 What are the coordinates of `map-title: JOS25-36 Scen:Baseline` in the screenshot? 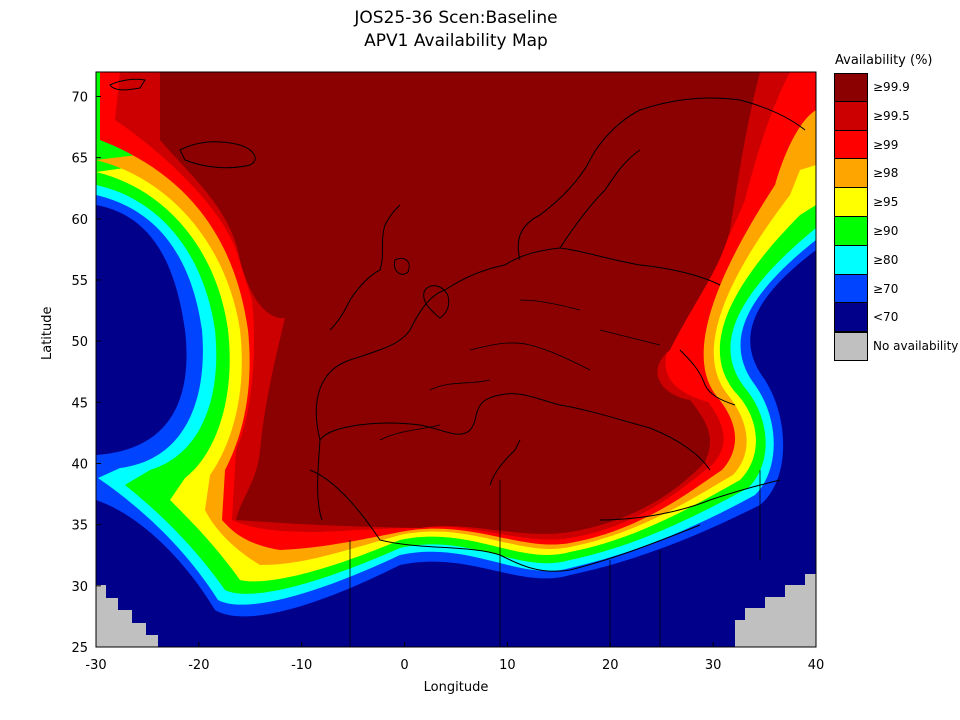 It's located at (456, 18).